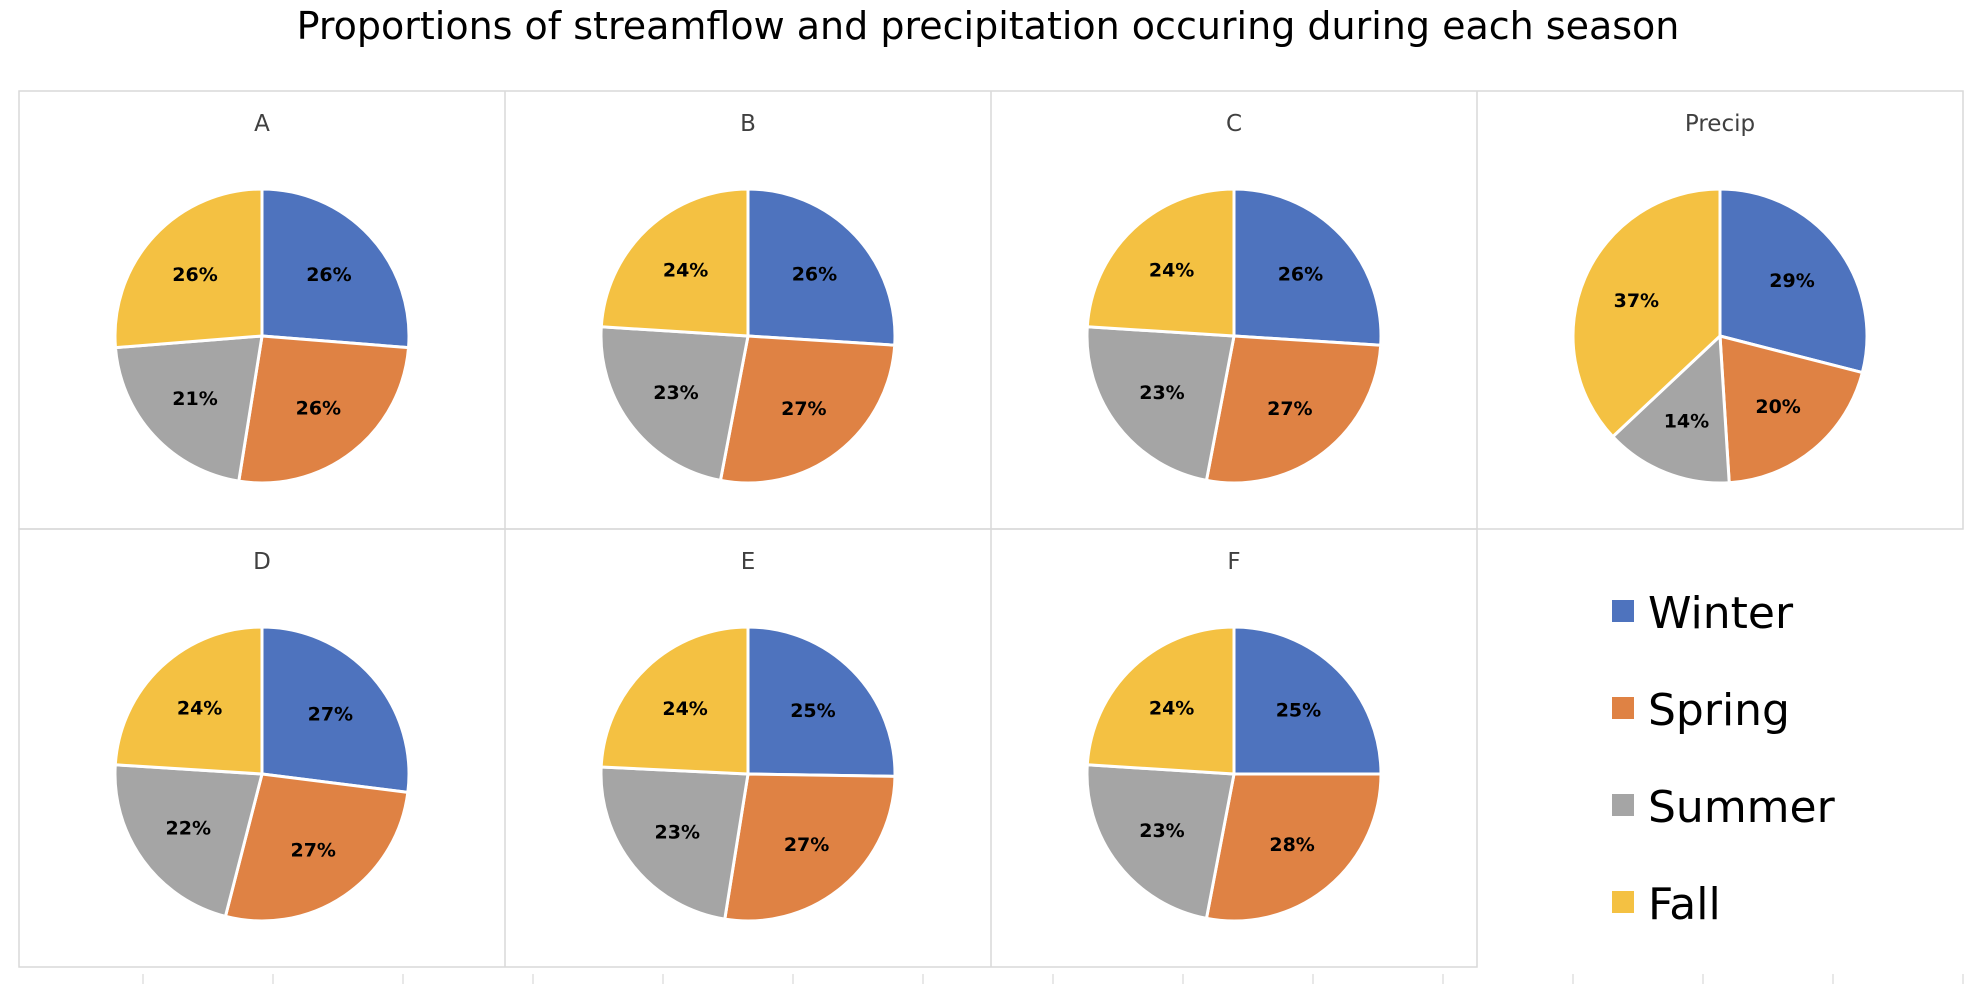 The height and width of the screenshot is (984, 1976). What do you see at coordinates (806, 845) in the screenshot?
I see `slice-label-e-spring: 27%` at bounding box center [806, 845].